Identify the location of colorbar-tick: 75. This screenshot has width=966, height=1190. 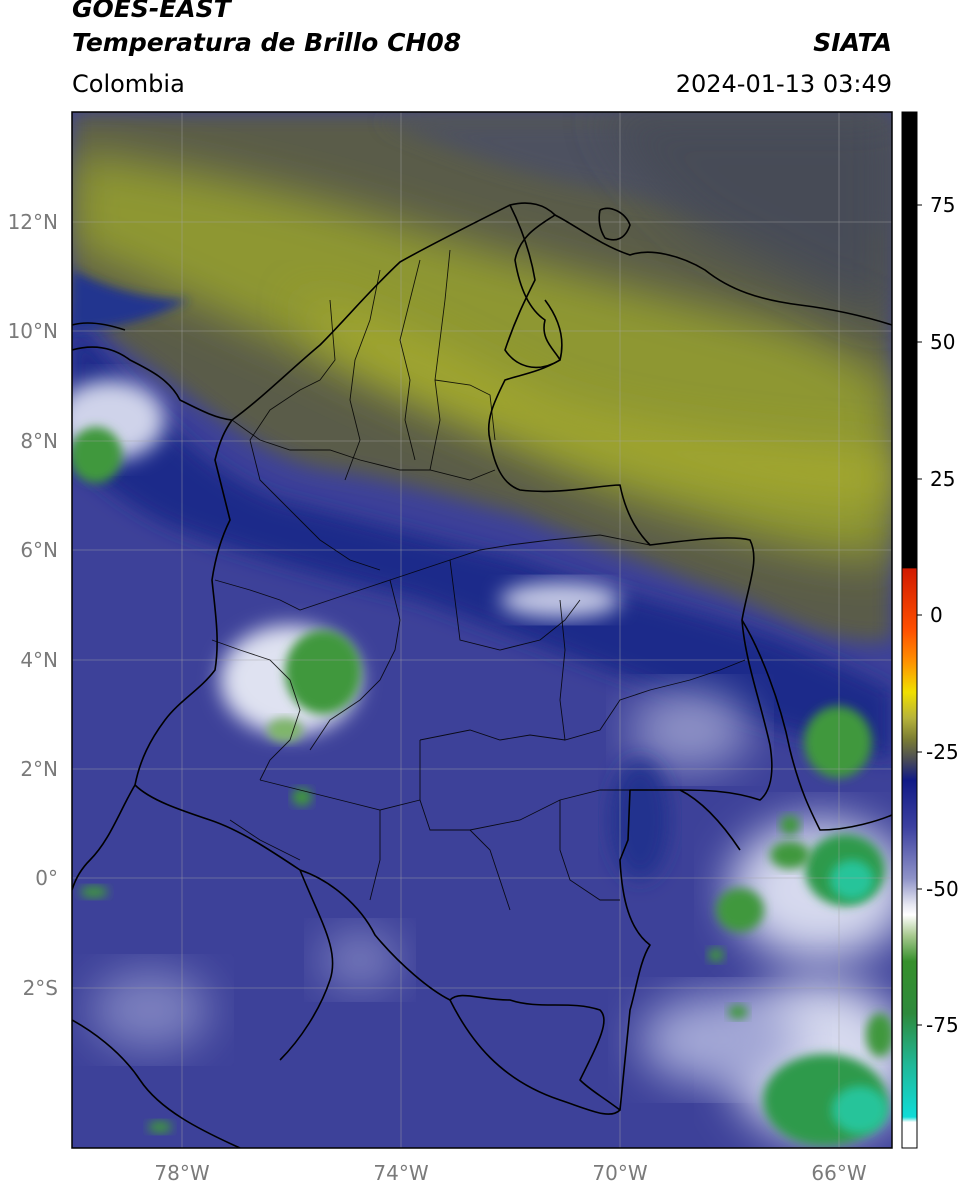
(942, 205).